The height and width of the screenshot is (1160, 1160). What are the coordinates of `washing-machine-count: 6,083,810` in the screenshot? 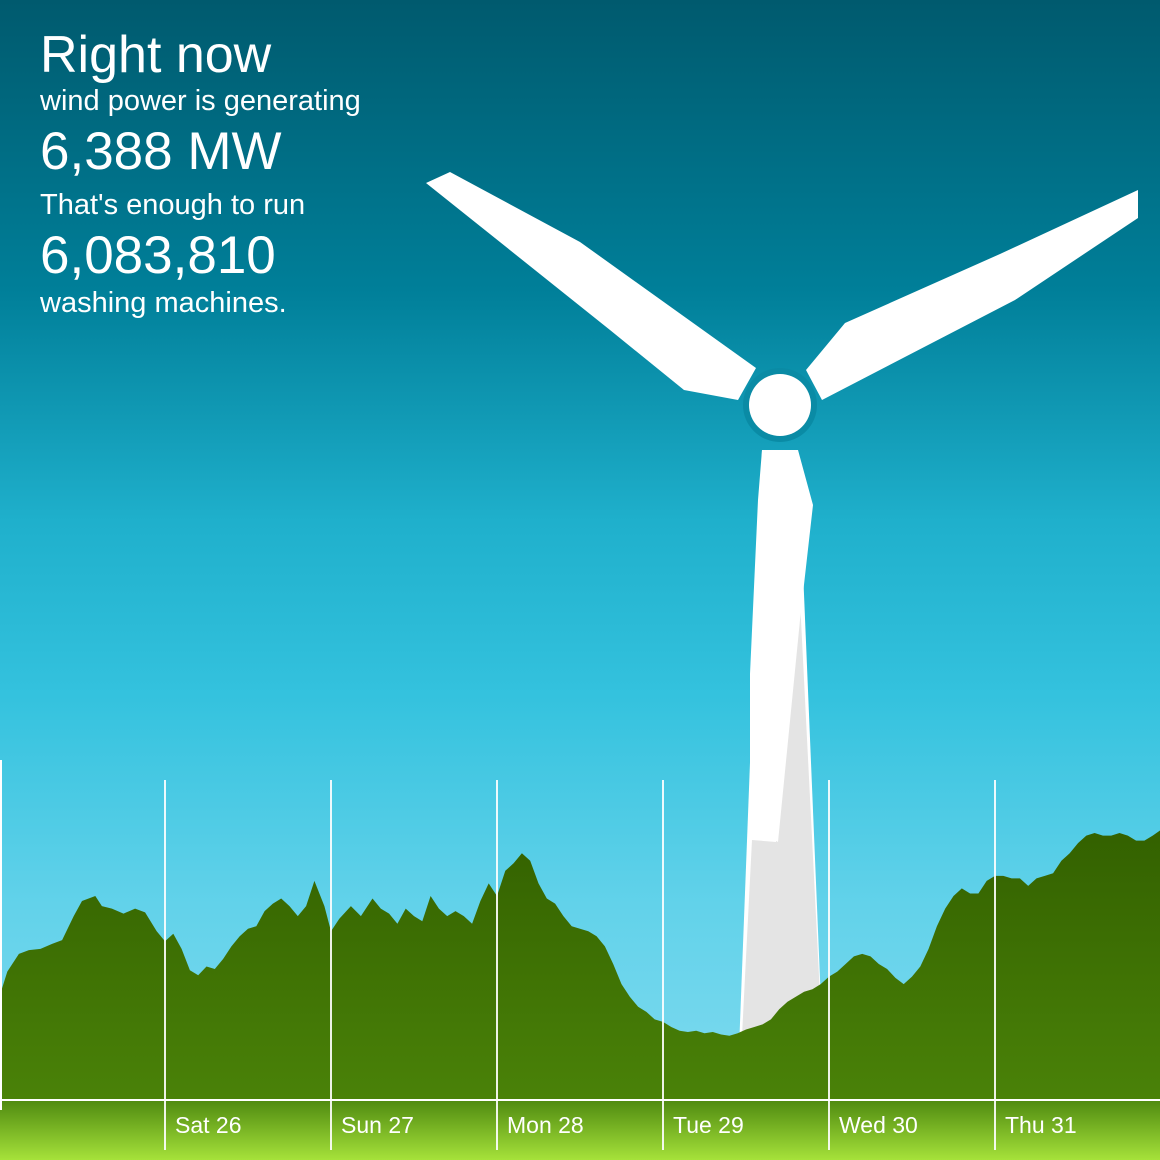 It's located at (158, 255).